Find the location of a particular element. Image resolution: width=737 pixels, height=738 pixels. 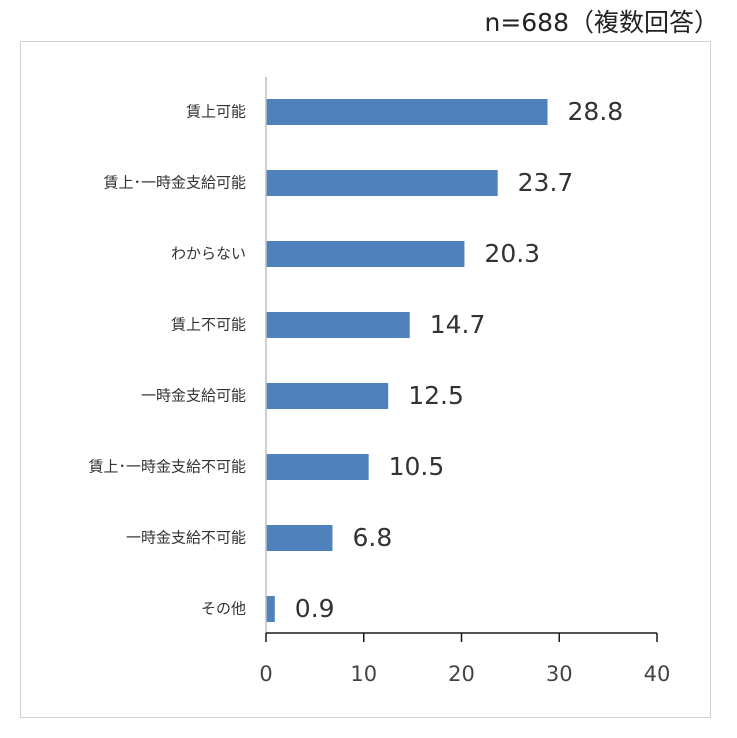

value-label-8: 0.9 is located at coordinates (315, 608).